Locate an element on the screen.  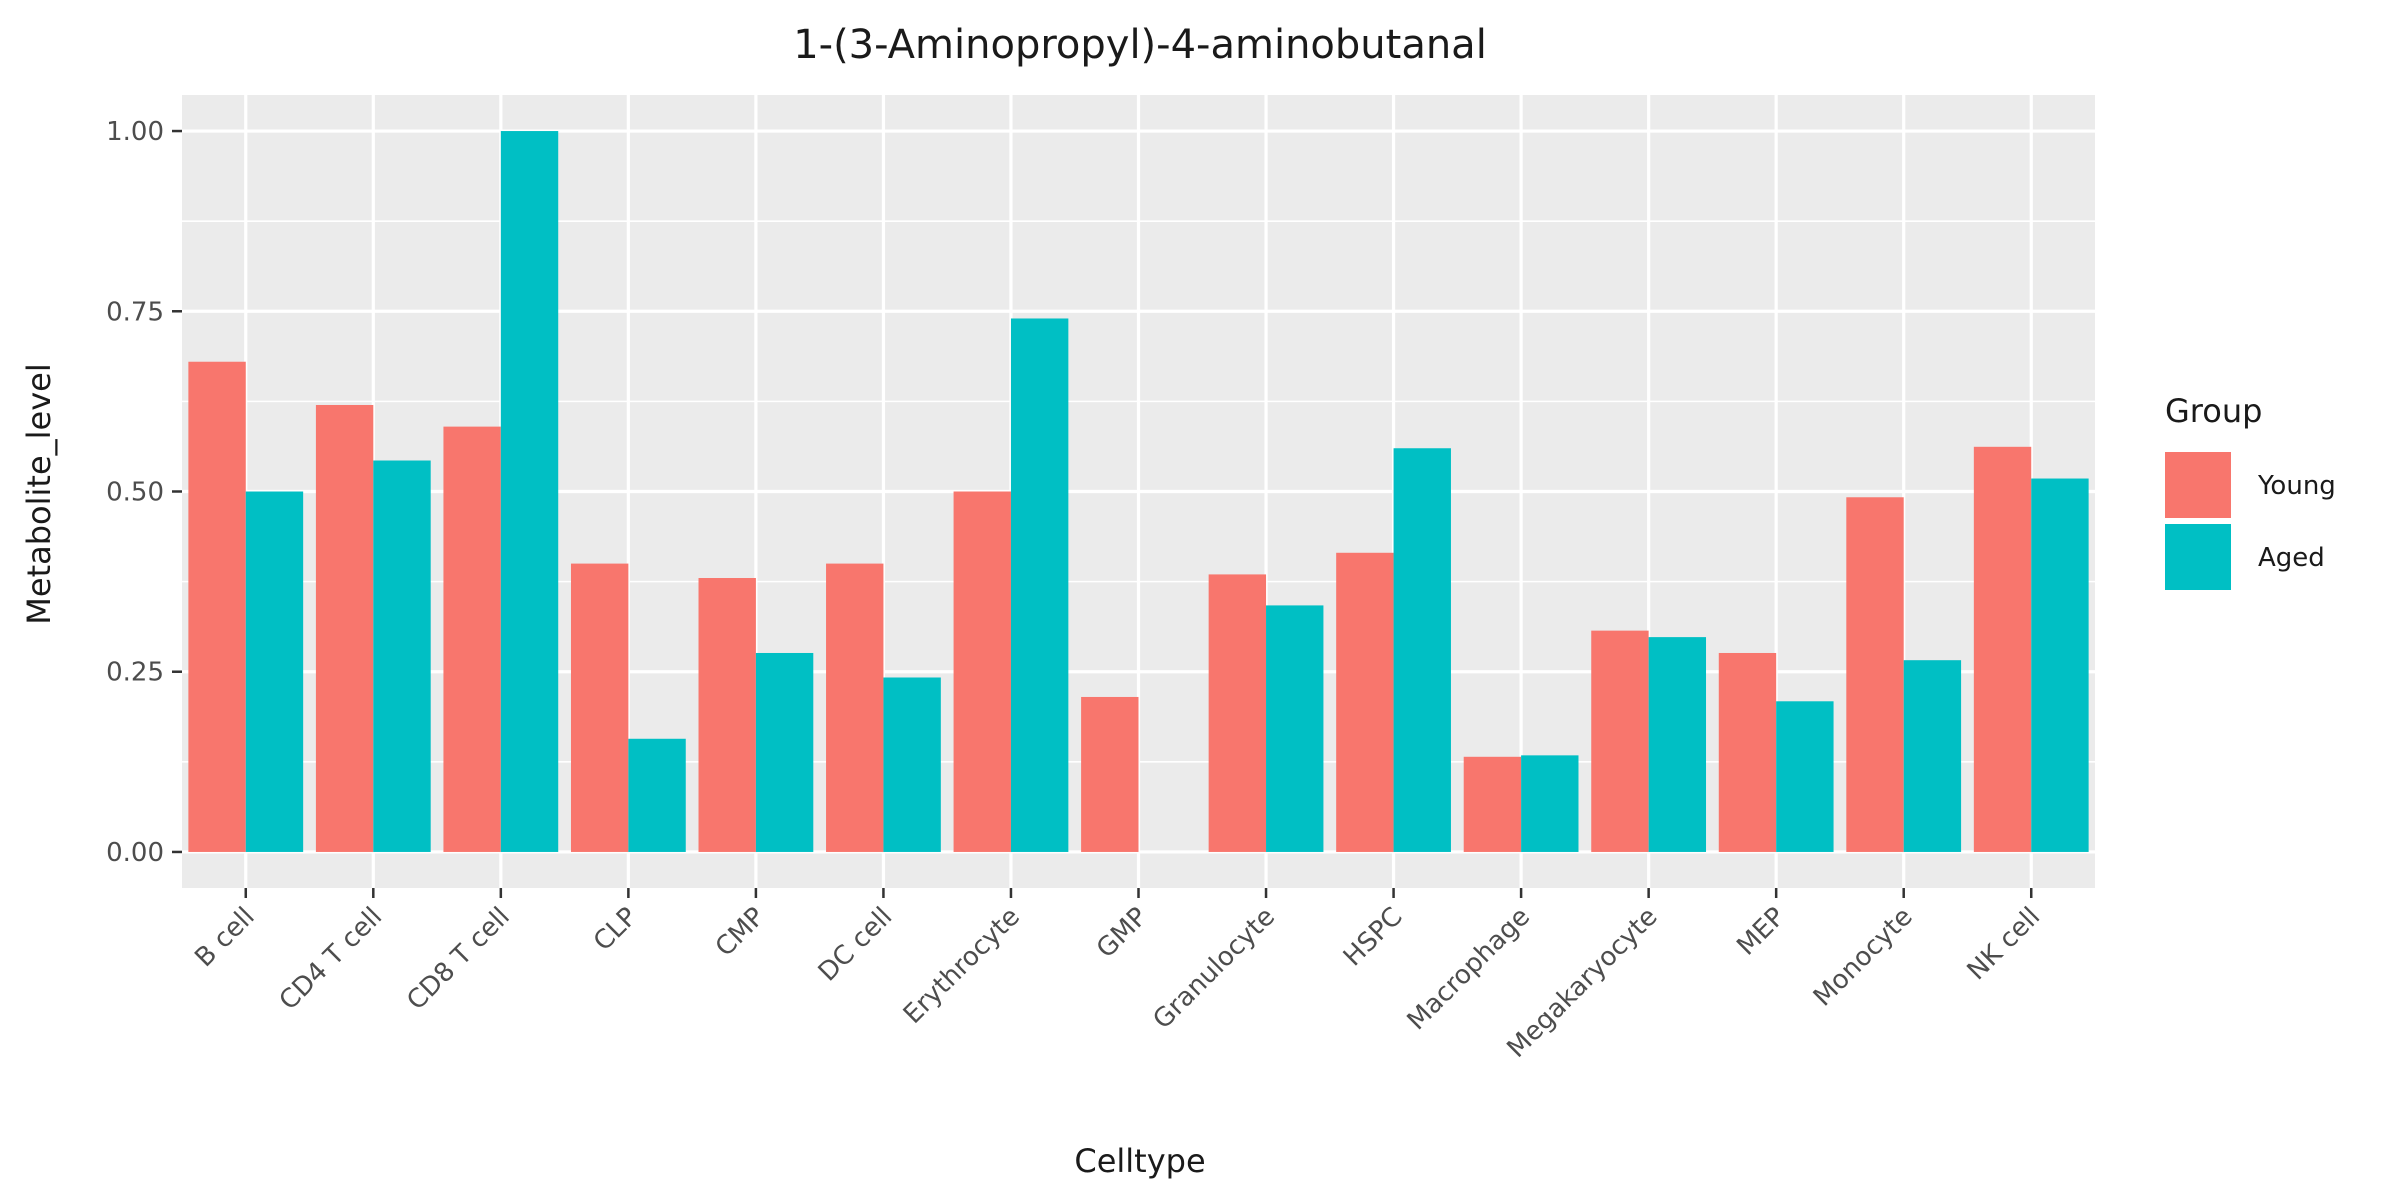
y-axis-title: Metabolite_level is located at coordinates (39, 493).